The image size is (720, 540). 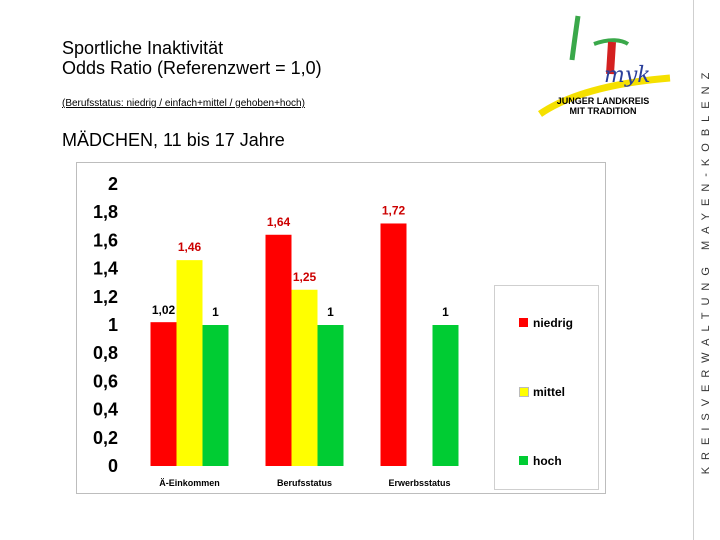 What do you see at coordinates (523, 322) in the screenshot?
I see `legend-swatch-niedrig` at bounding box center [523, 322].